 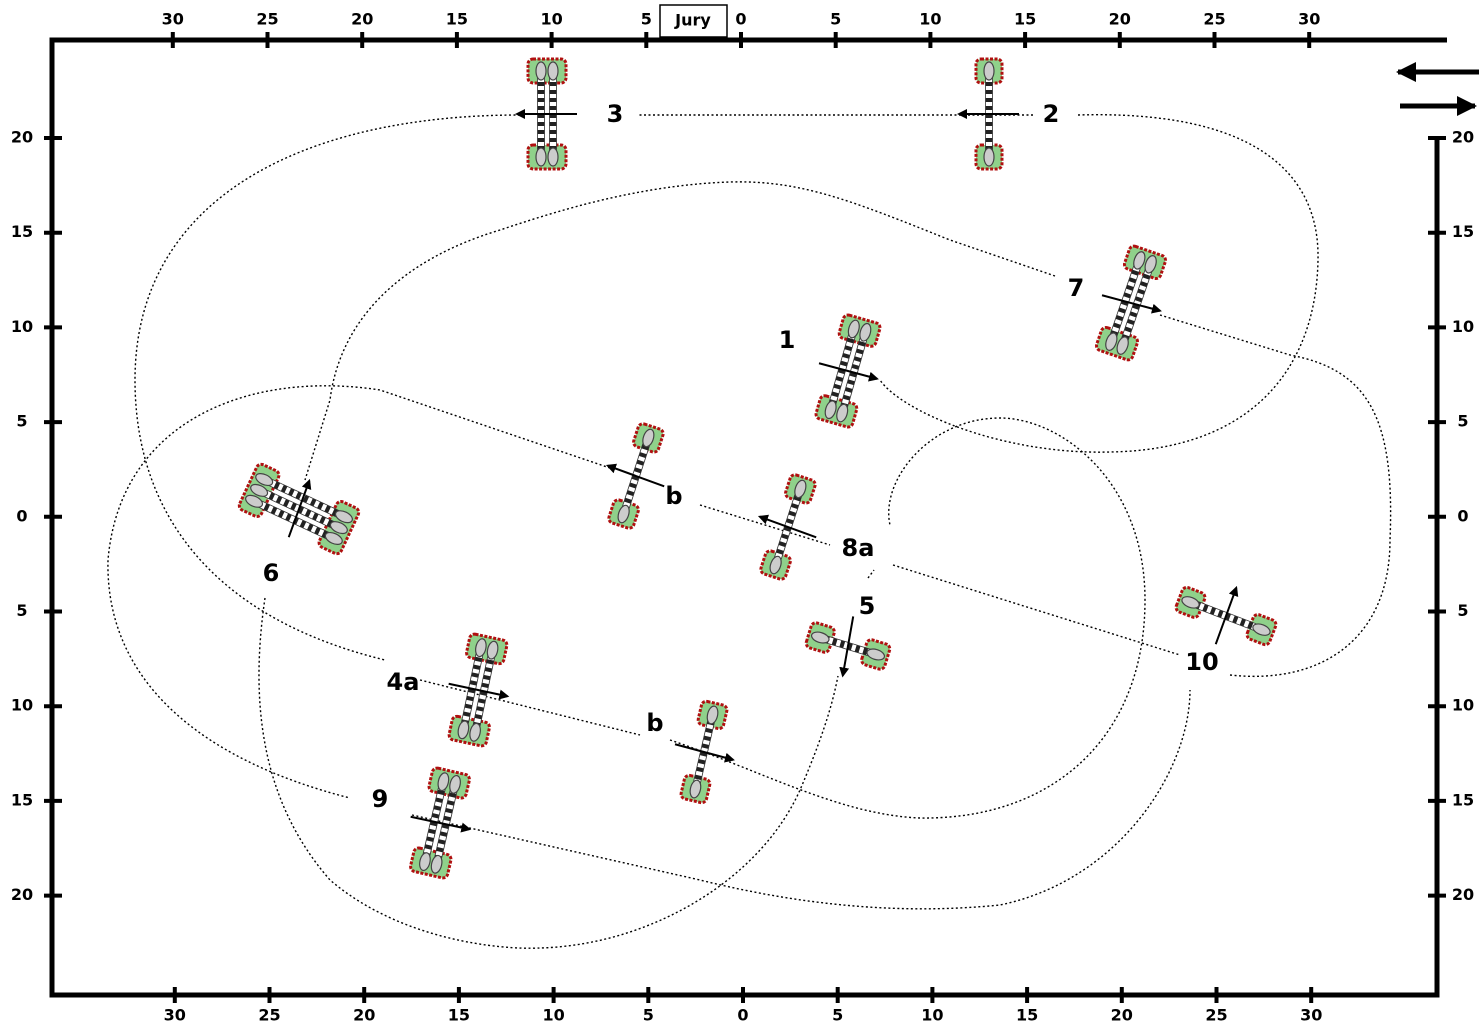 I want to click on jury-label: Jury, so click(x=692, y=20).